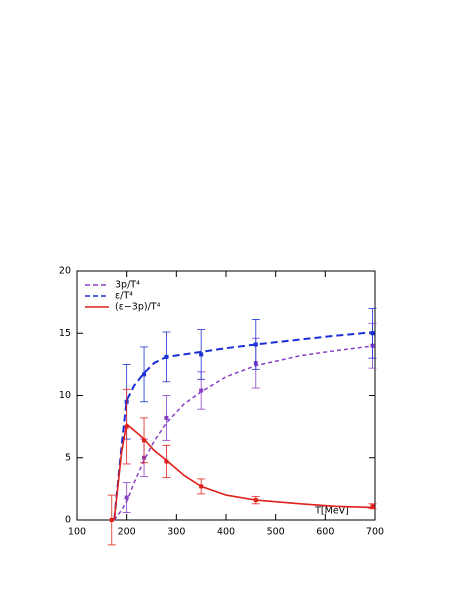 The image size is (454, 591). Describe the element at coordinates (325, 532) in the screenshot. I see `x-tick-label: 600` at that location.